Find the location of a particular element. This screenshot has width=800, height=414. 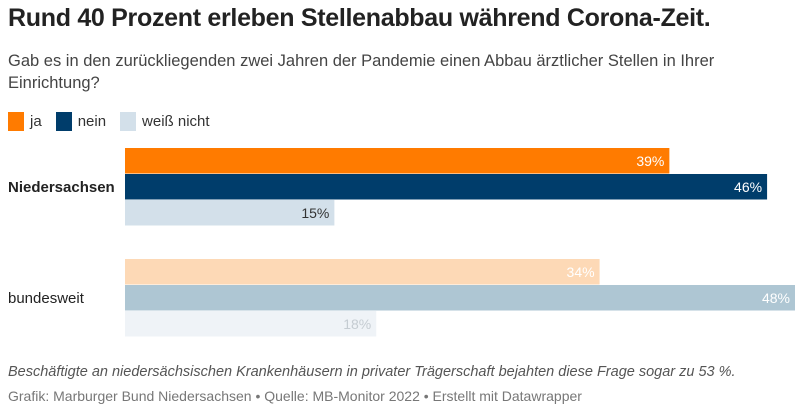

legend-item-ja: ja is located at coordinates (25, 121).